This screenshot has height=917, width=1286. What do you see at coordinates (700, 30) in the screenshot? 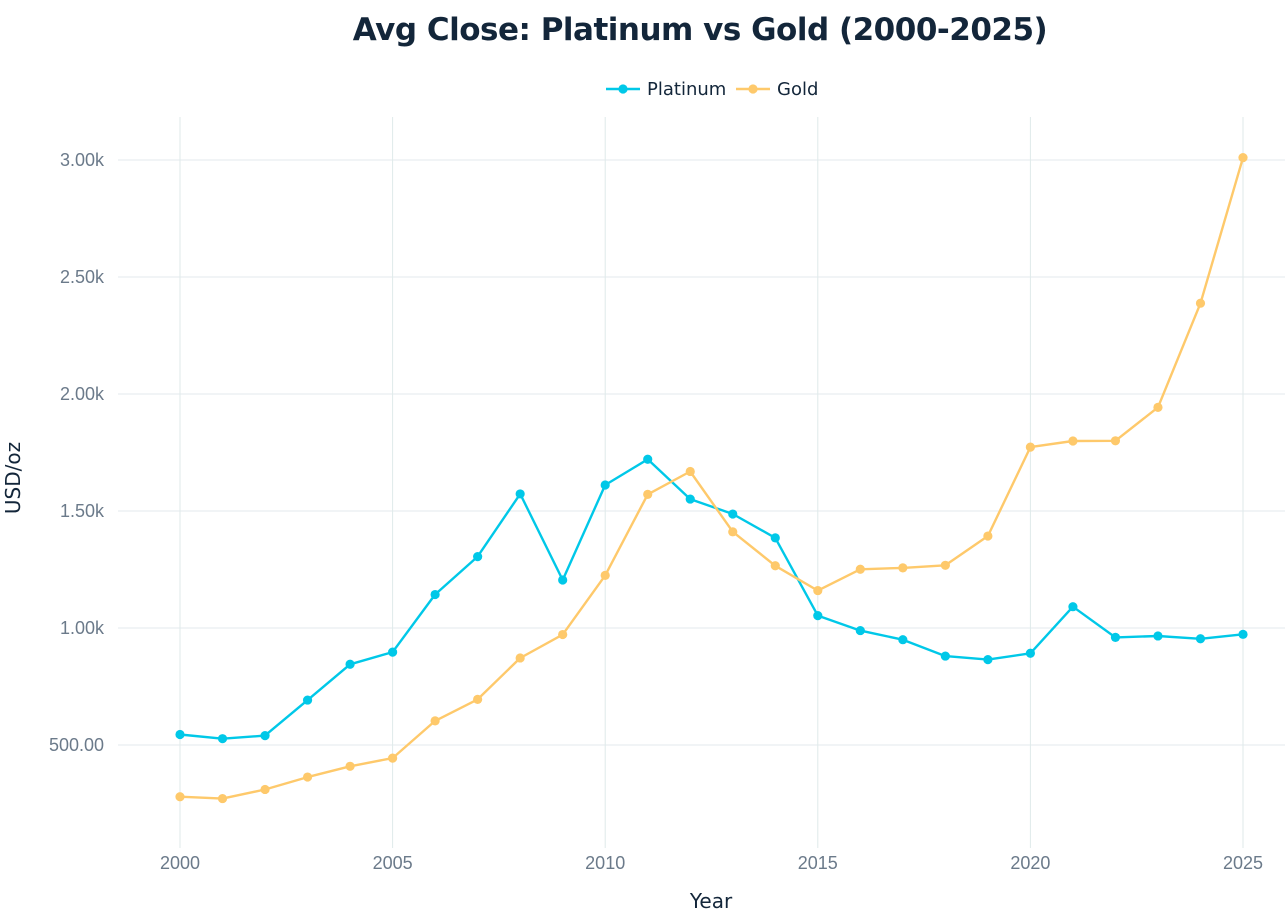
I see `chart-title: Avg Close: Platinum vs Gold (2000-2025)` at bounding box center [700, 30].